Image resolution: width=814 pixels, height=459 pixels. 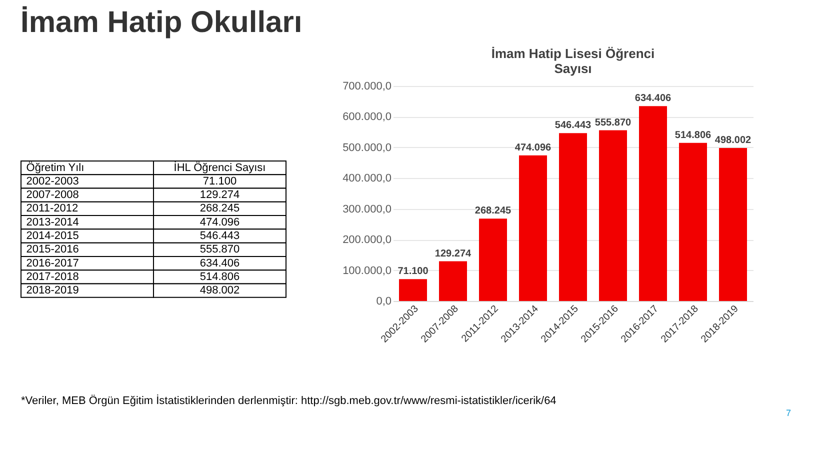 What do you see at coordinates (161, 22) in the screenshot?
I see `chart-title: İmam Hatip Okulları` at bounding box center [161, 22].